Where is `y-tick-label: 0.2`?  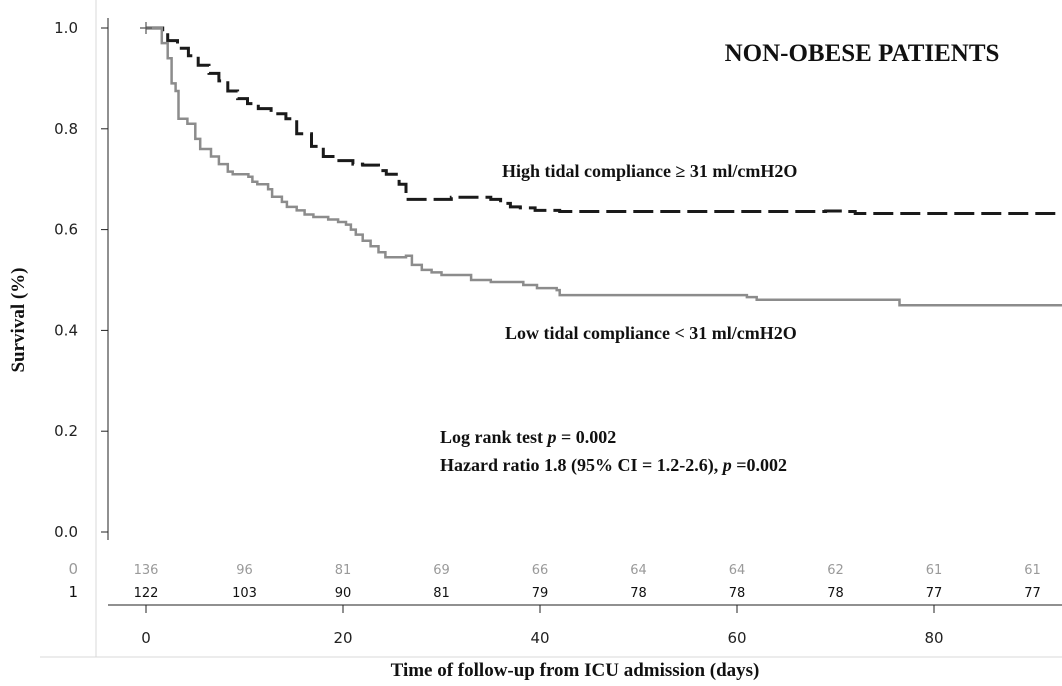
y-tick-label: 0.2 is located at coordinates (66, 431).